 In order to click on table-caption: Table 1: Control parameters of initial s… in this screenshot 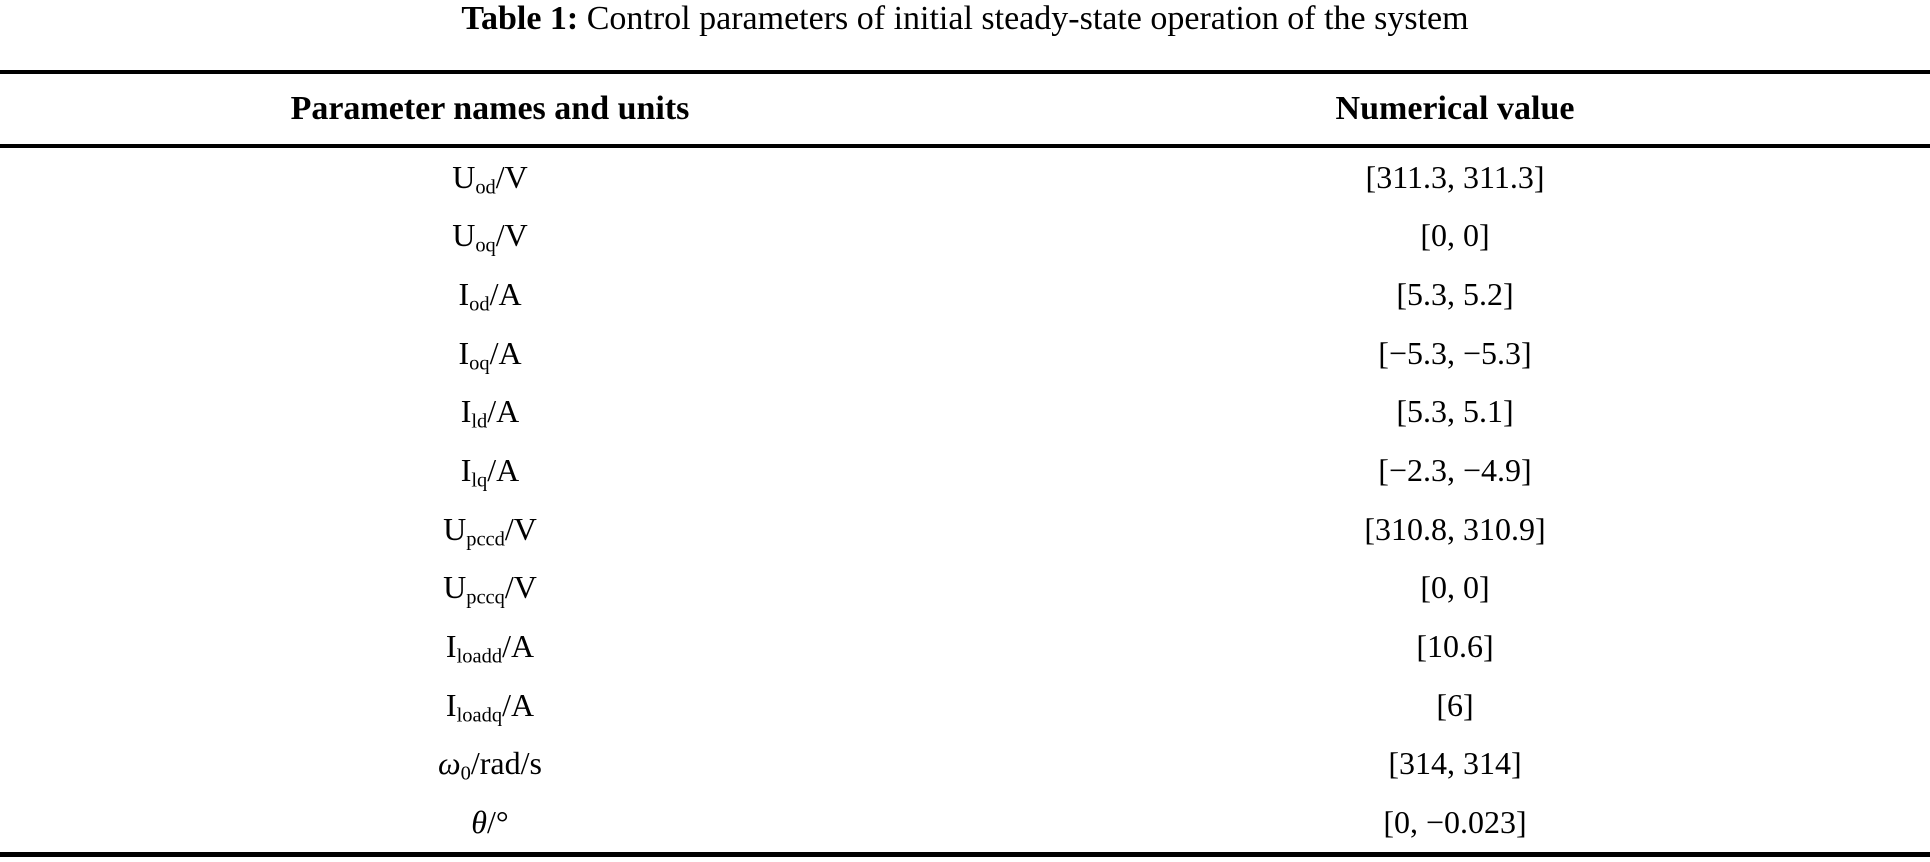, I will do `click(965, 21)`.